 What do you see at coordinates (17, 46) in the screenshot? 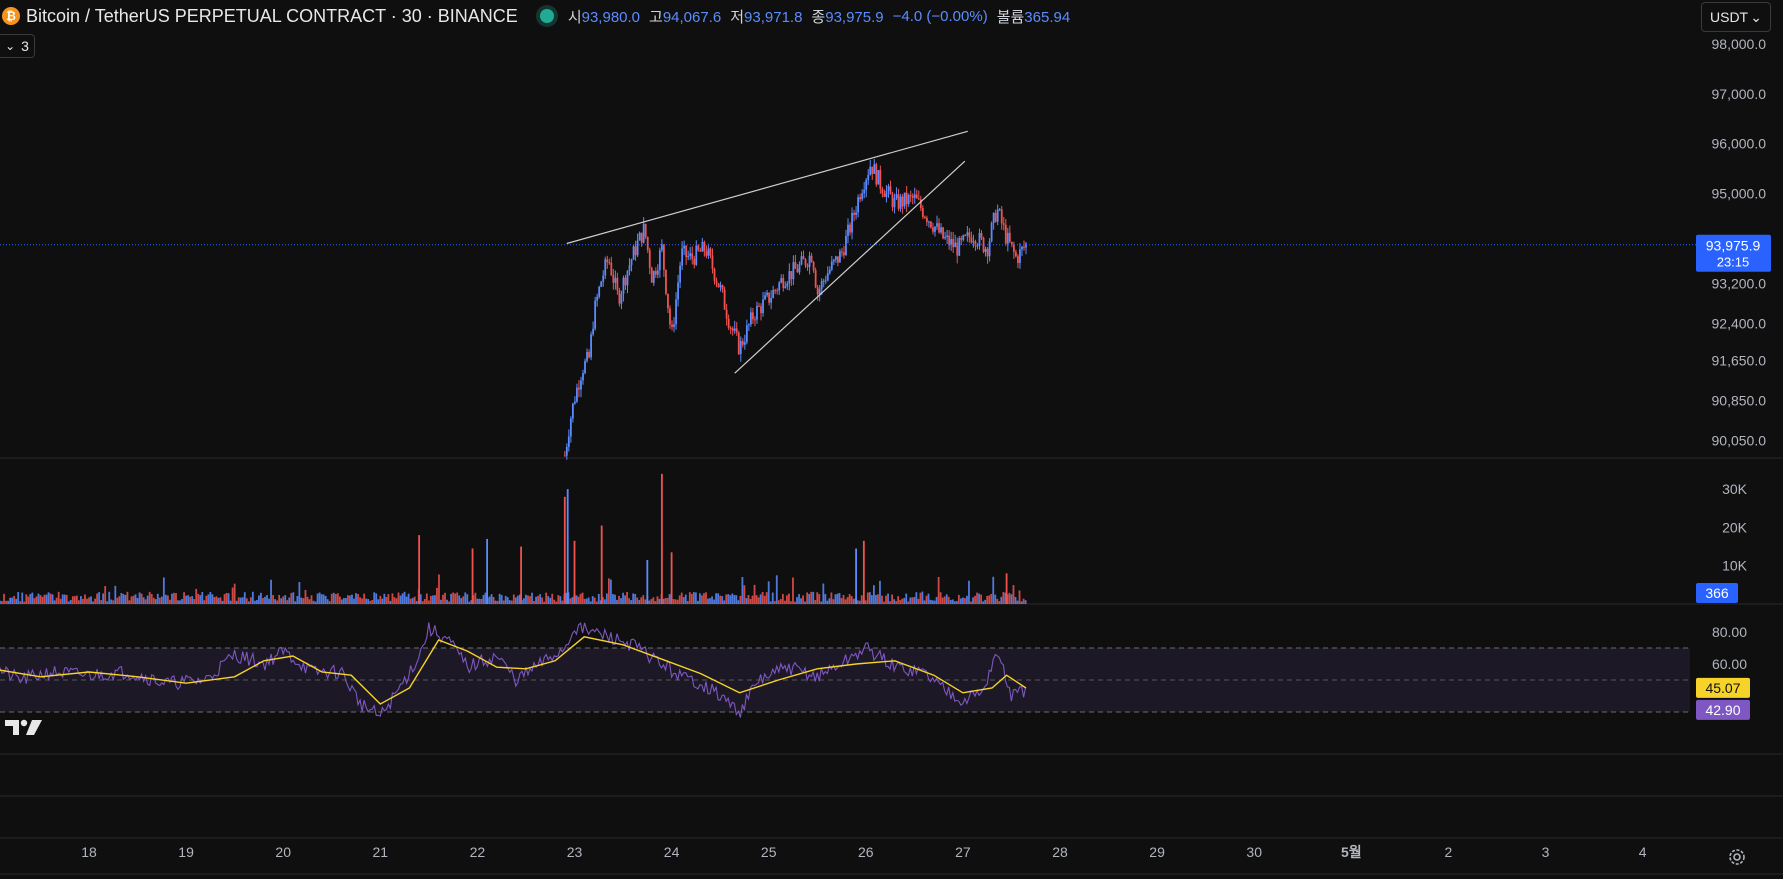
I see `indicators-toggle: ⌄ 3` at bounding box center [17, 46].